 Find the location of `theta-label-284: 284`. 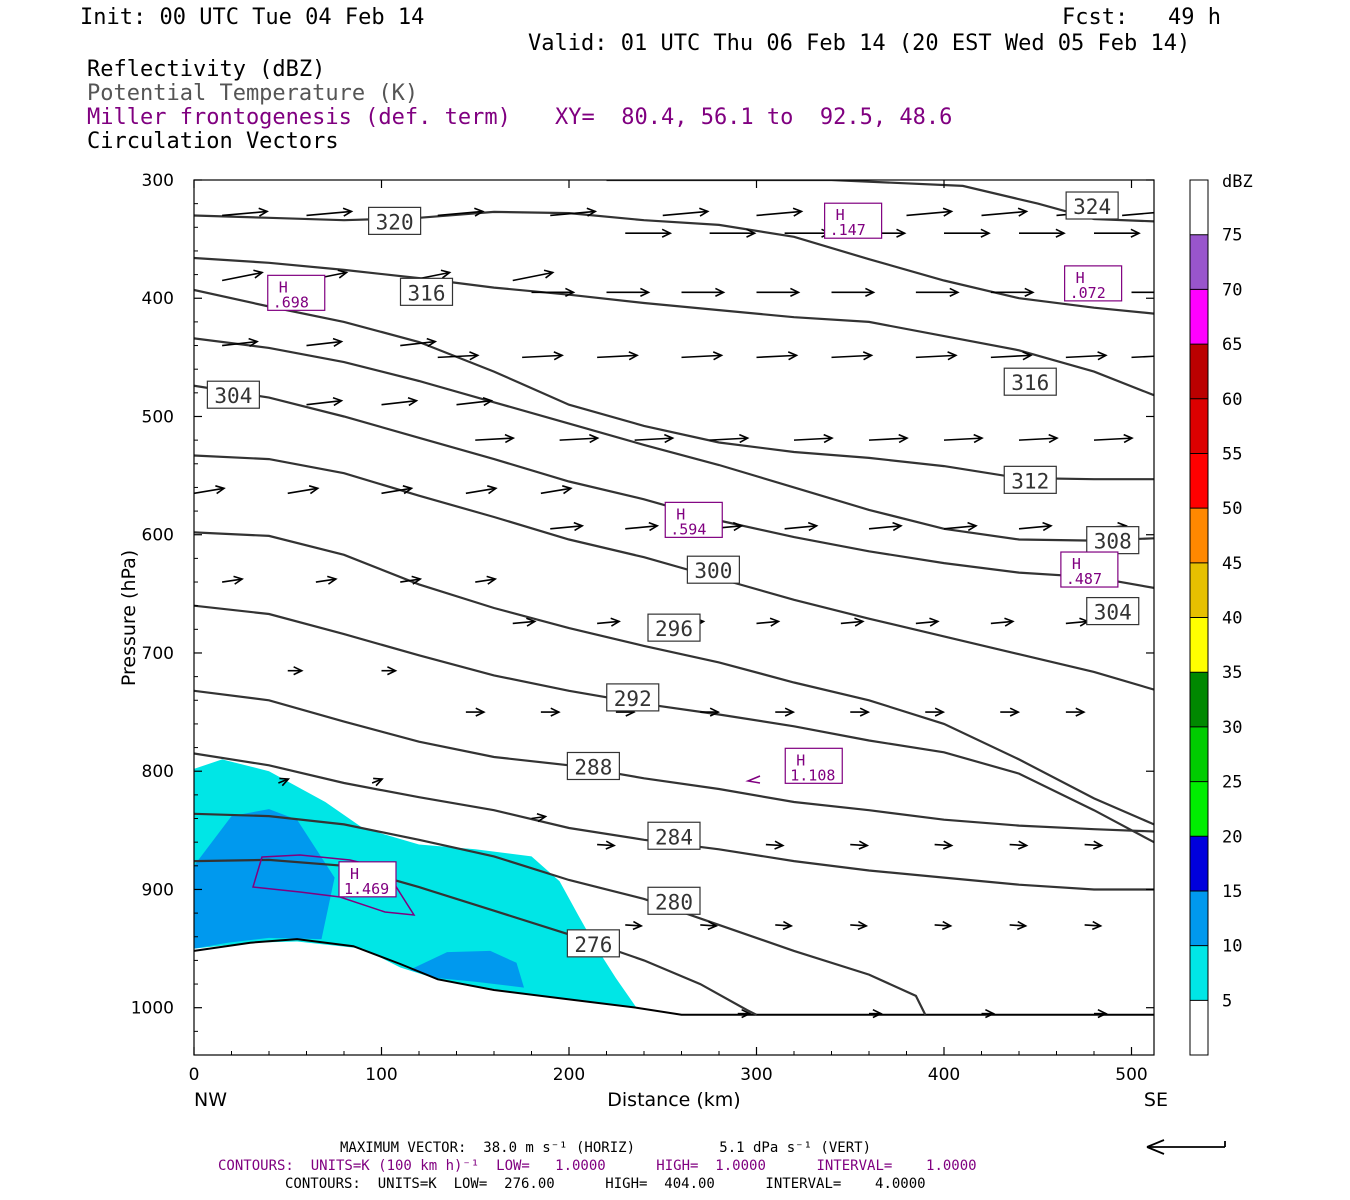

theta-label-284: 284 is located at coordinates (674, 835).